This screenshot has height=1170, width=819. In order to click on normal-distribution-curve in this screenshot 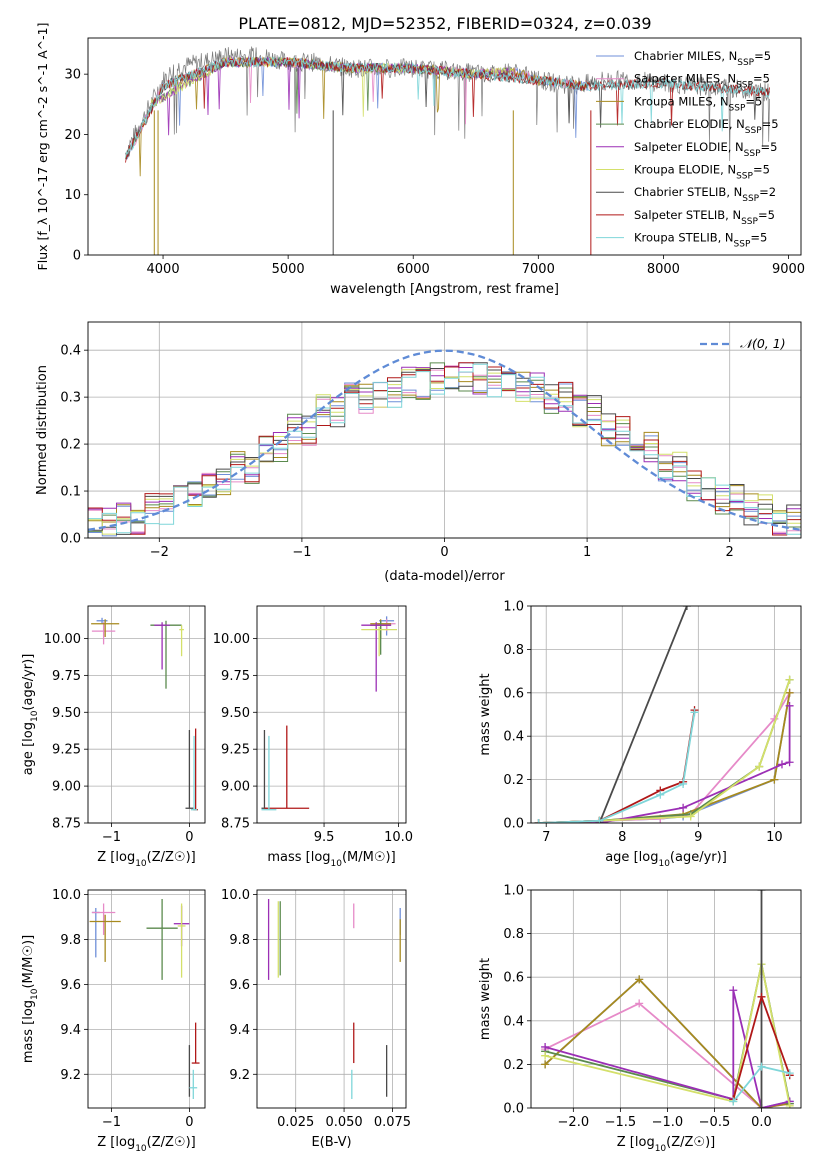, I will do `click(444, 440)`.